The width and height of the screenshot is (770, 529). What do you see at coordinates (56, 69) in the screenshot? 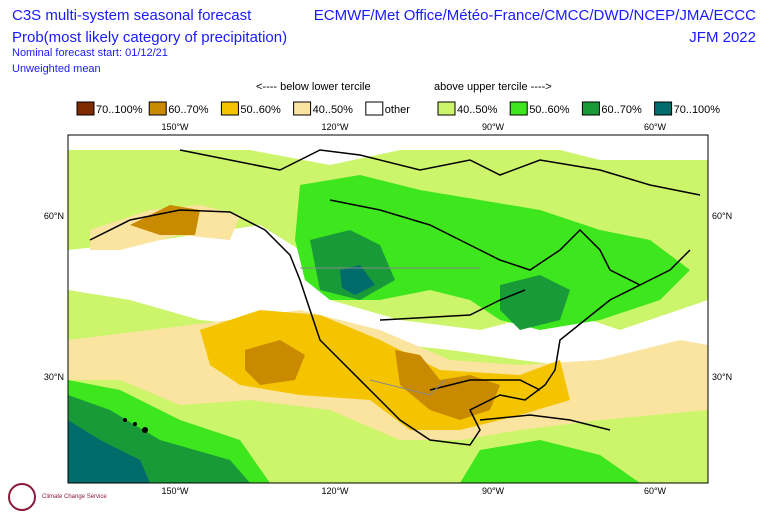
I see `note: Unweighted mean` at bounding box center [56, 69].